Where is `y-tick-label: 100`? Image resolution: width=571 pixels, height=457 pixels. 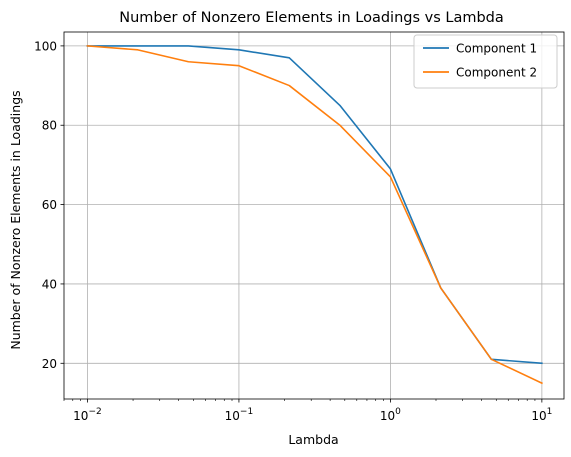 y-tick-label: 100 is located at coordinates (45, 46).